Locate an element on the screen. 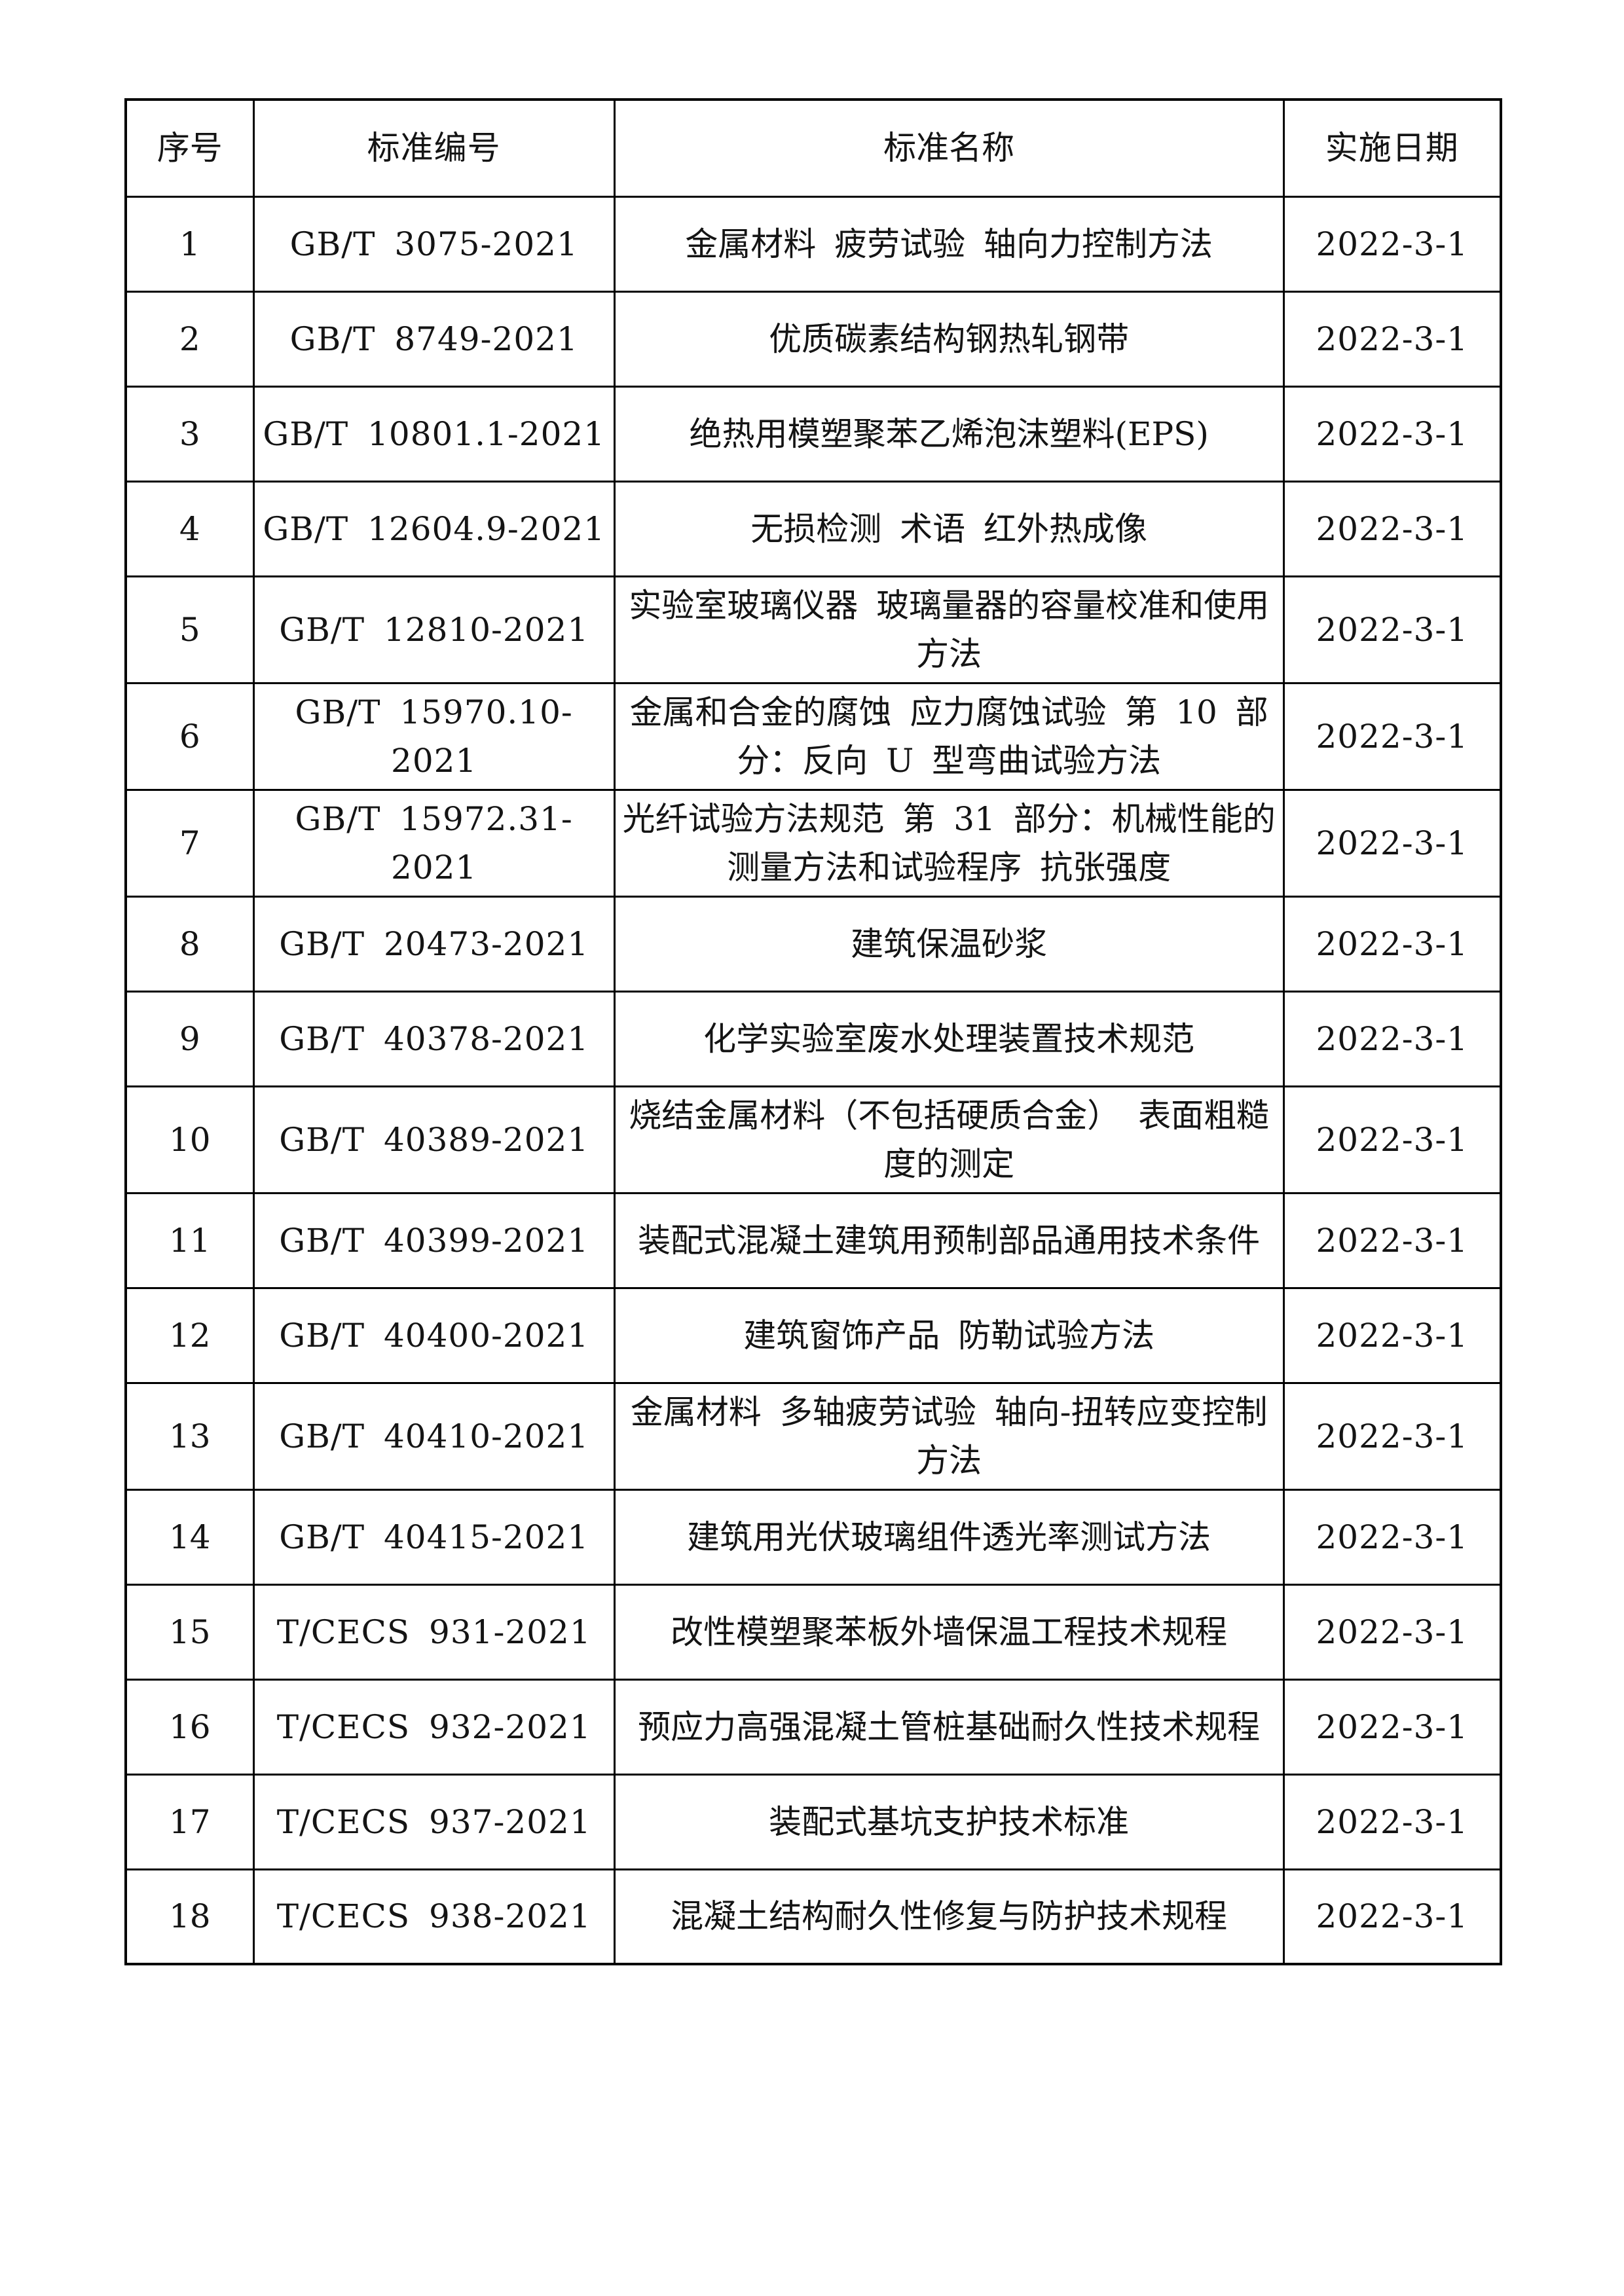  cell-name: 改性模塑聚苯板外墙保温工程技术规程 is located at coordinates (949, 1632).